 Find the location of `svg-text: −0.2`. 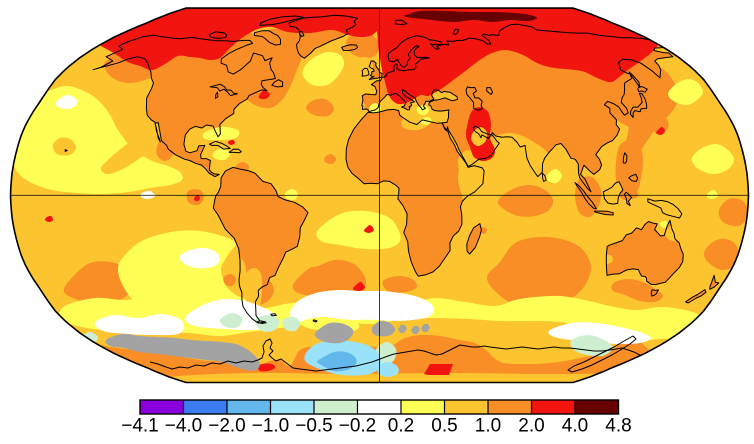

svg-text: −0.2 is located at coordinates (358, 426).